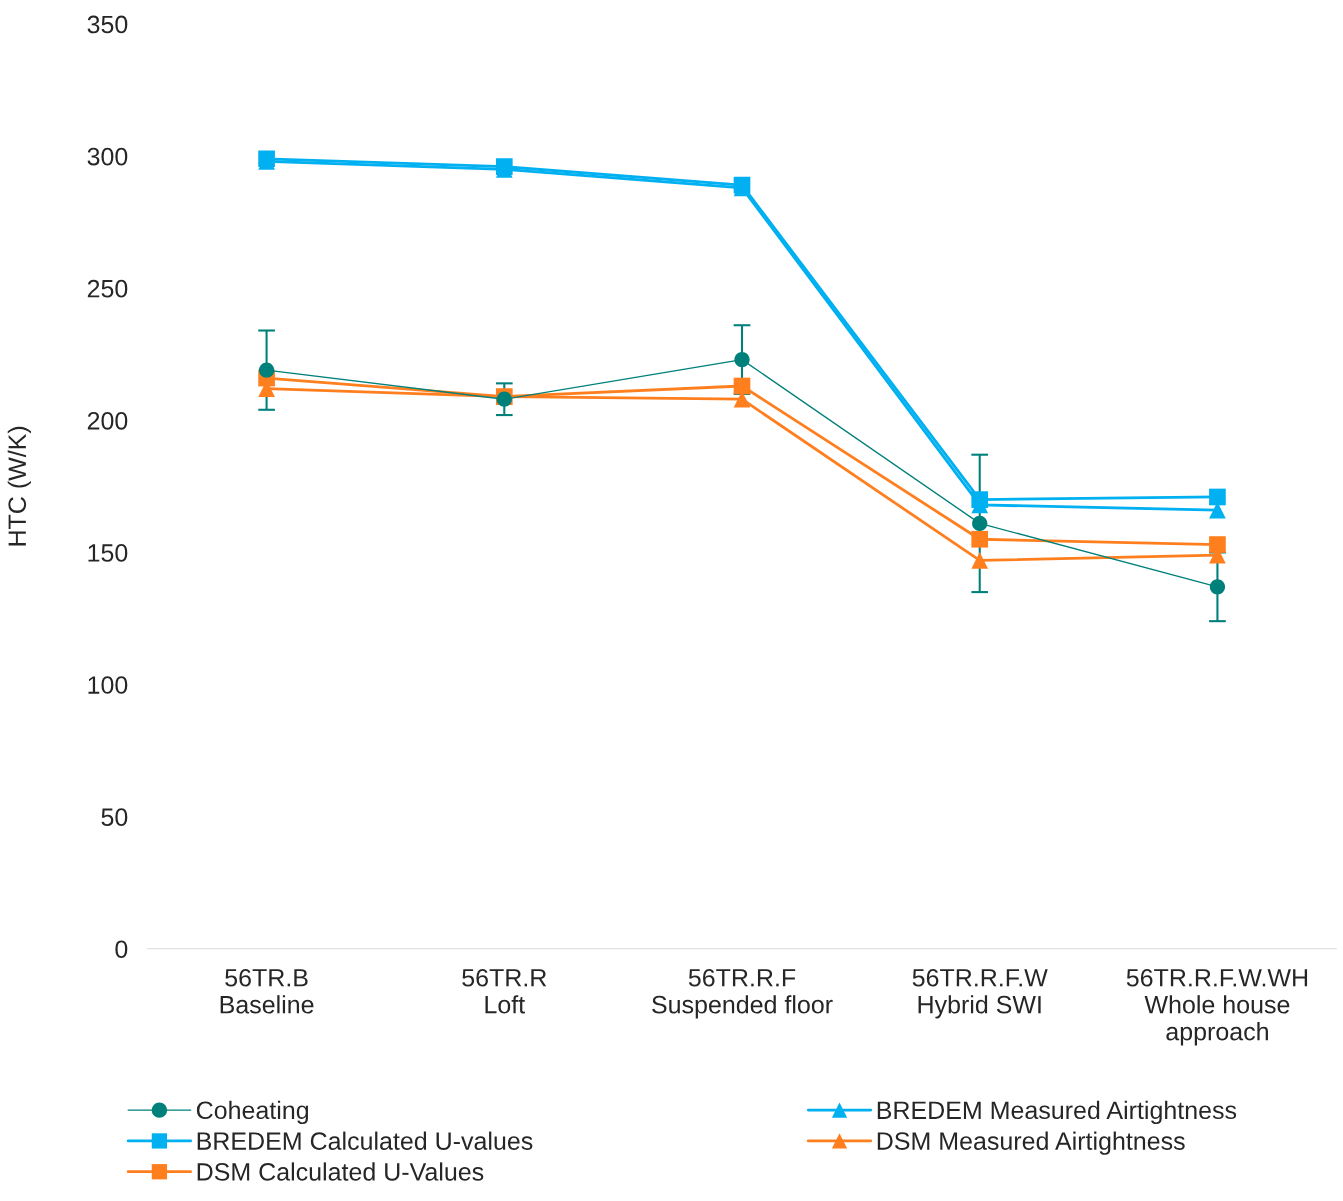 The width and height of the screenshot is (1343, 1201). Describe the element at coordinates (107, 156) in the screenshot. I see `y-tick-label: 300` at that location.